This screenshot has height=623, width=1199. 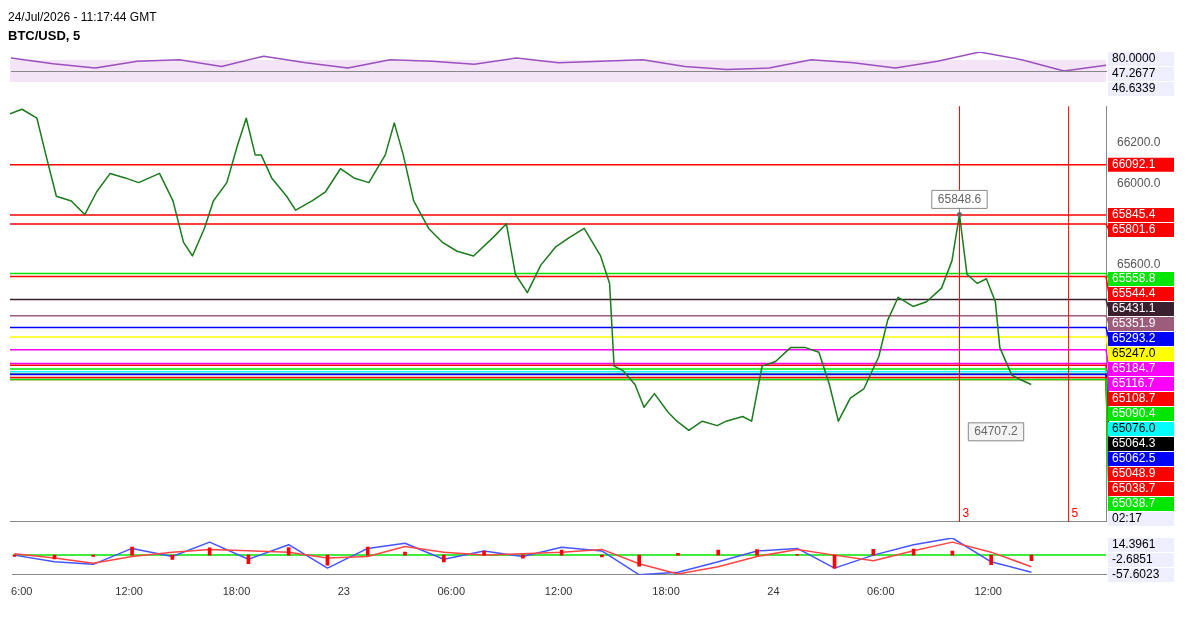 What do you see at coordinates (1134, 278) in the screenshot?
I see `ref-line-label: 65558.8` at bounding box center [1134, 278].